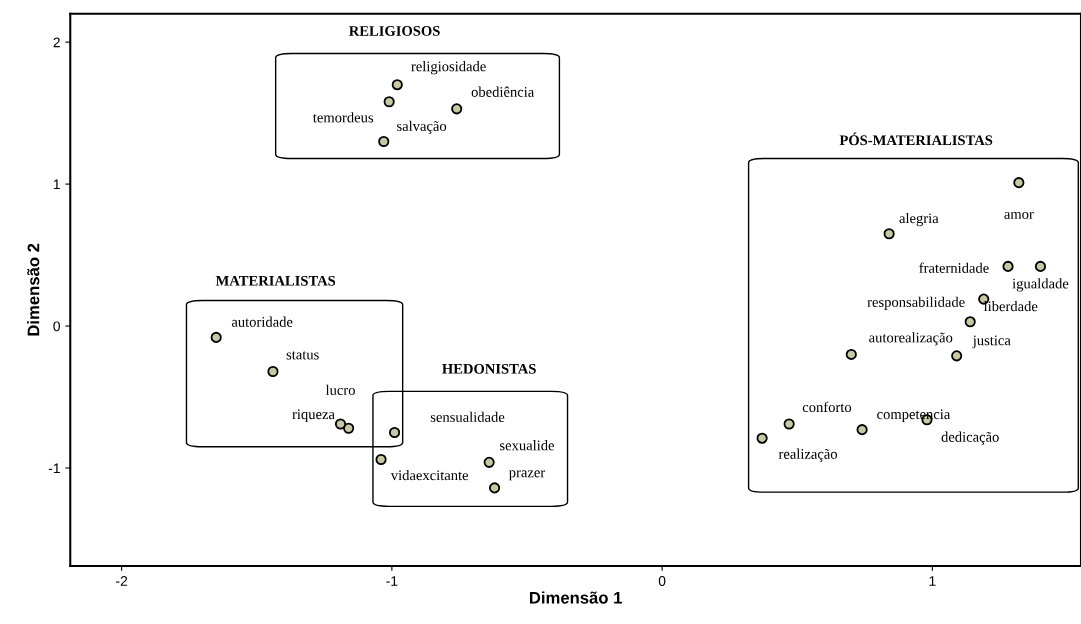 The width and height of the screenshot is (1081, 624). What do you see at coordinates (527, 445) in the screenshot?
I see `annotation: sexualide` at bounding box center [527, 445].